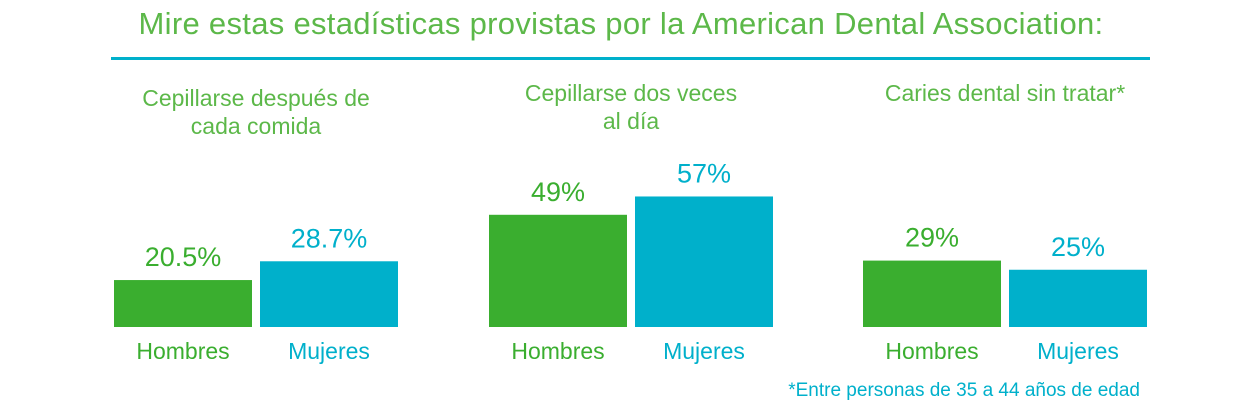 The width and height of the screenshot is (1242, 411). I want to click on chart-title-line: Caries dental sin tratar*, so click(1005, 93).